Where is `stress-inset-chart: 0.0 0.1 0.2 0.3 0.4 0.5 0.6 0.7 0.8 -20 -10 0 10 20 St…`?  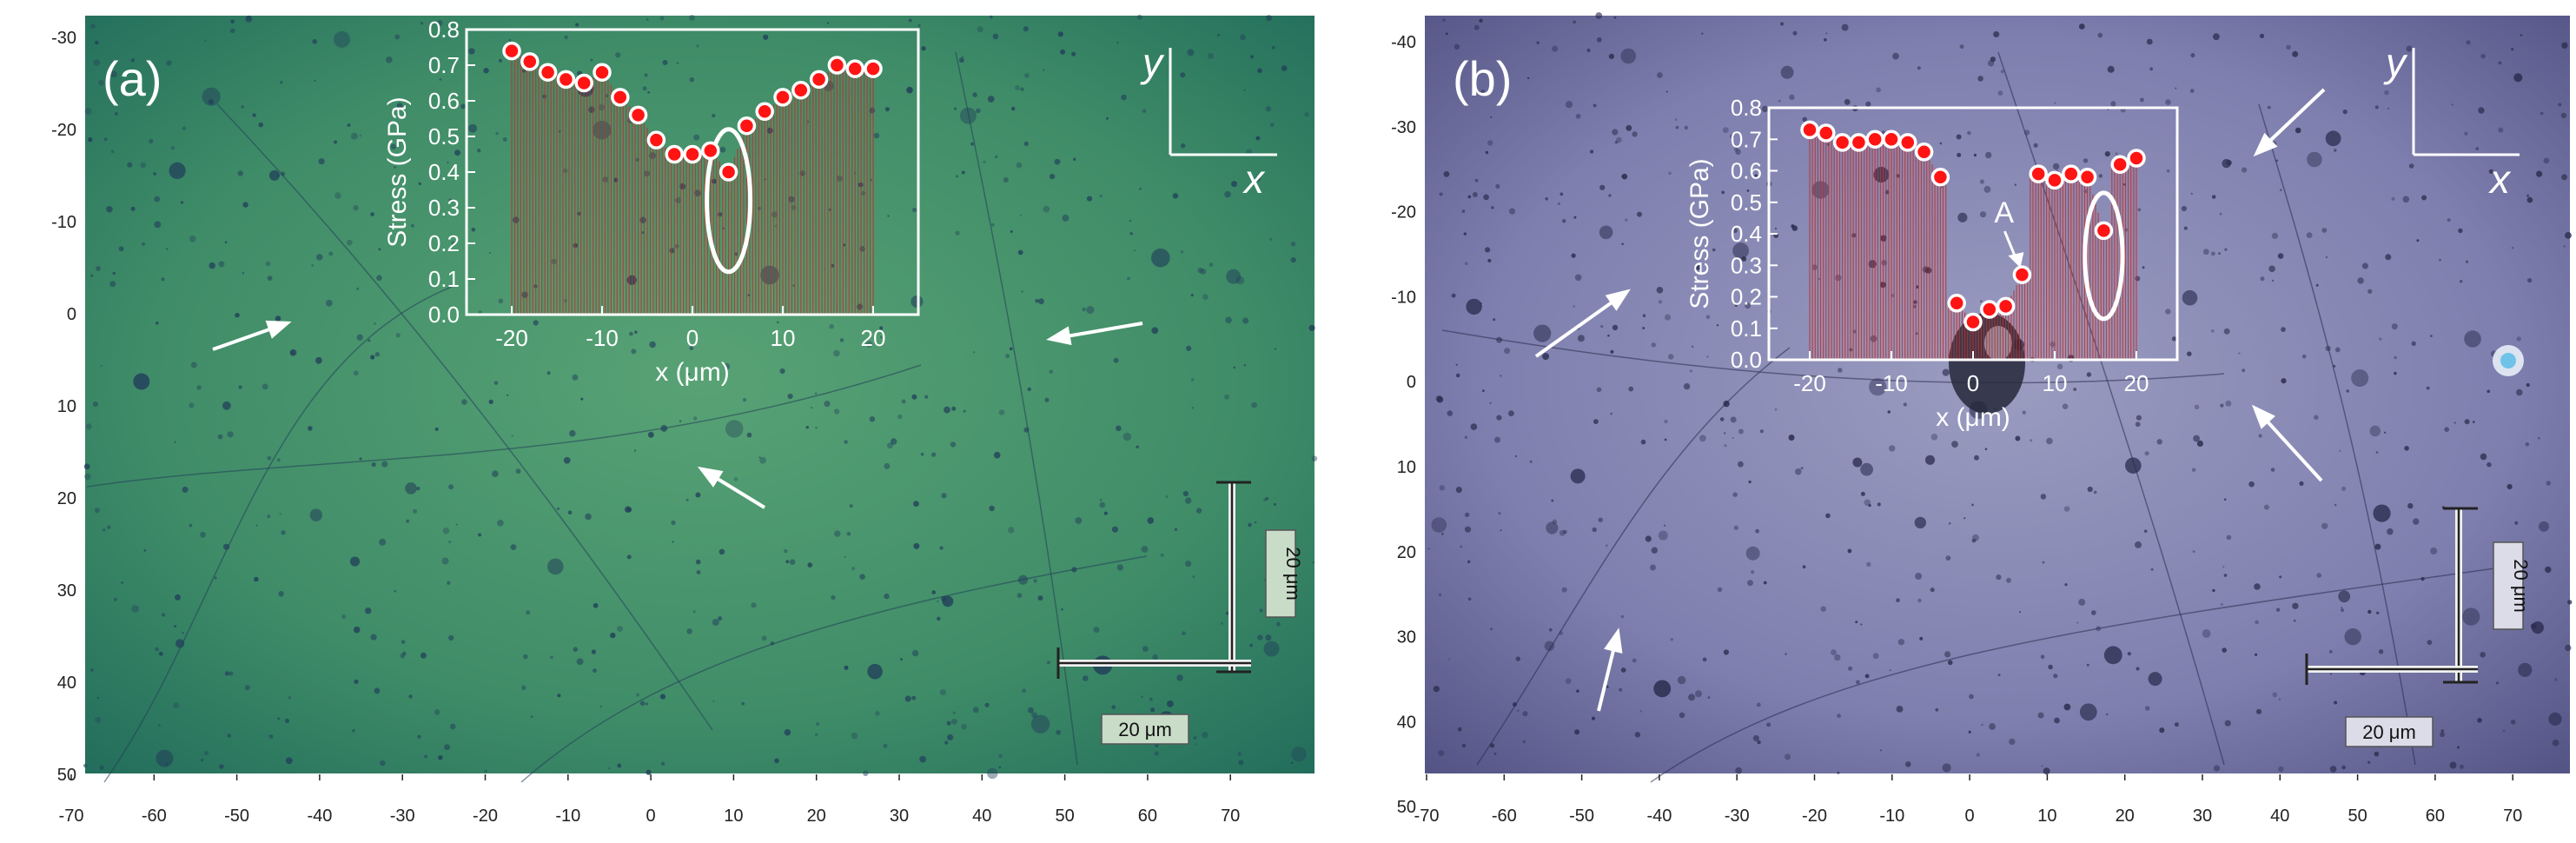 stress-inset-chart: 0.0 0.1 0.2 0.3 0.4 0.5 0.6 0.7 0.8 -20 -10 0 10 20 St… is located at coordinates (1932, 264).